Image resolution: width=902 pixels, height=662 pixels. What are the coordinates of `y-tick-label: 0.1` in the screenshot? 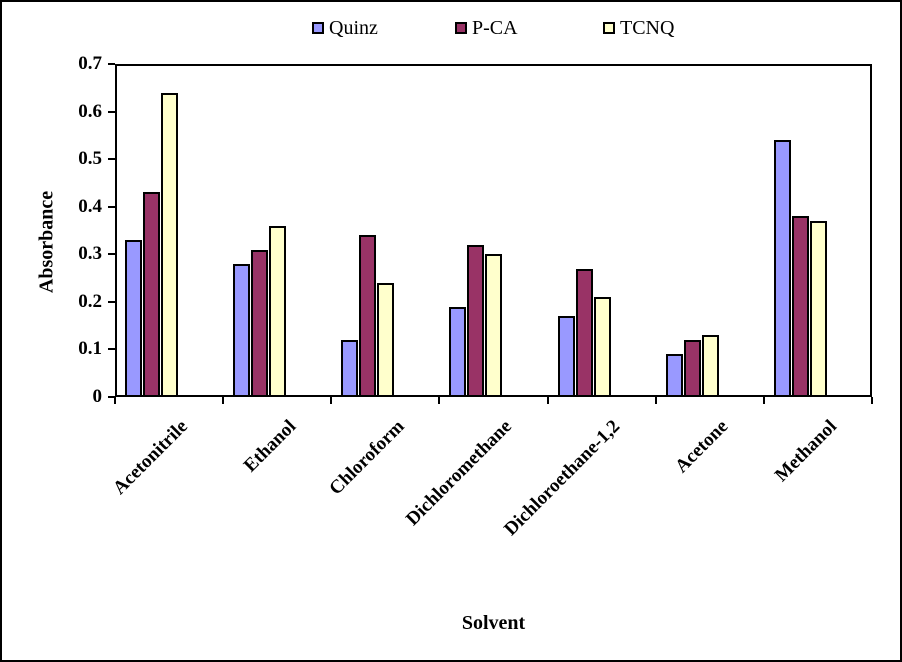 It's located at (90, 349).